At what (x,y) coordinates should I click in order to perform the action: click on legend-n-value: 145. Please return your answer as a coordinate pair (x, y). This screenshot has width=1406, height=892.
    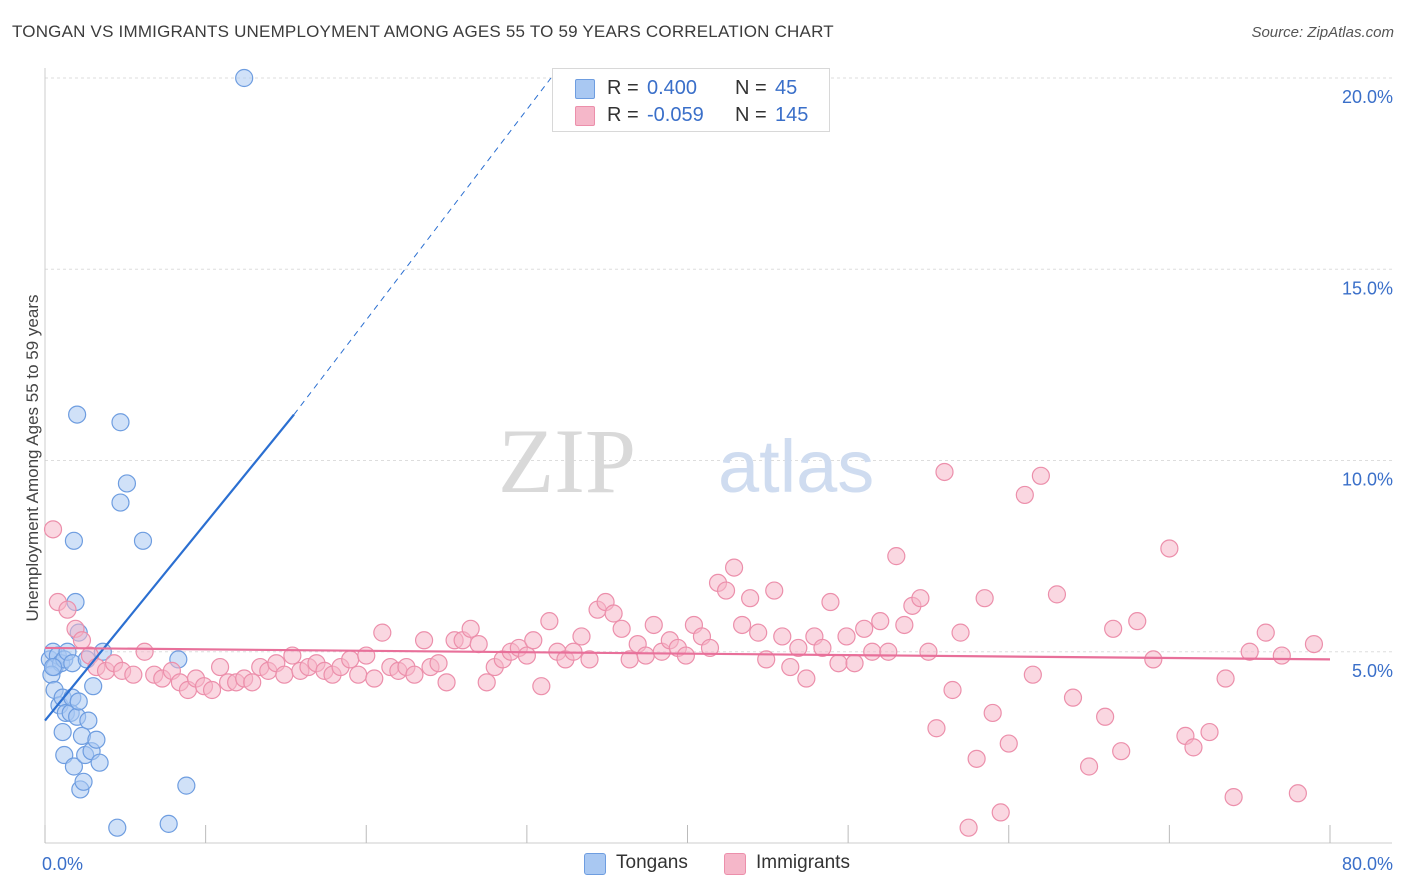
    Looking at the image, I should click on (792, 115).